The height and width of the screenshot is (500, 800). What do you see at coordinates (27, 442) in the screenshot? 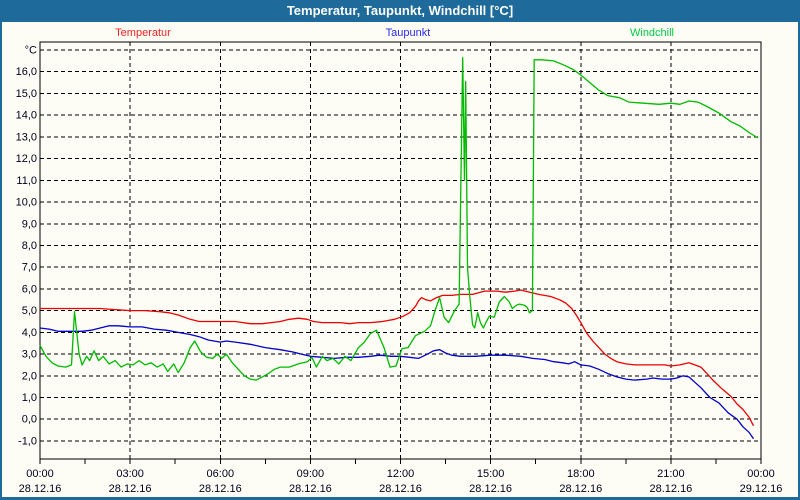
I see `y-tick-label: -1,0` at bounding box center [27, 442].